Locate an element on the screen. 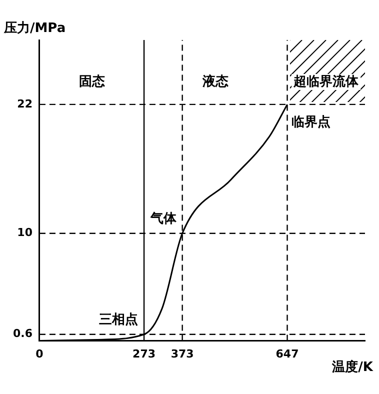 This screenshot has width=379, height=394. annotation: 三相点 is located at coordinates (118, 320).